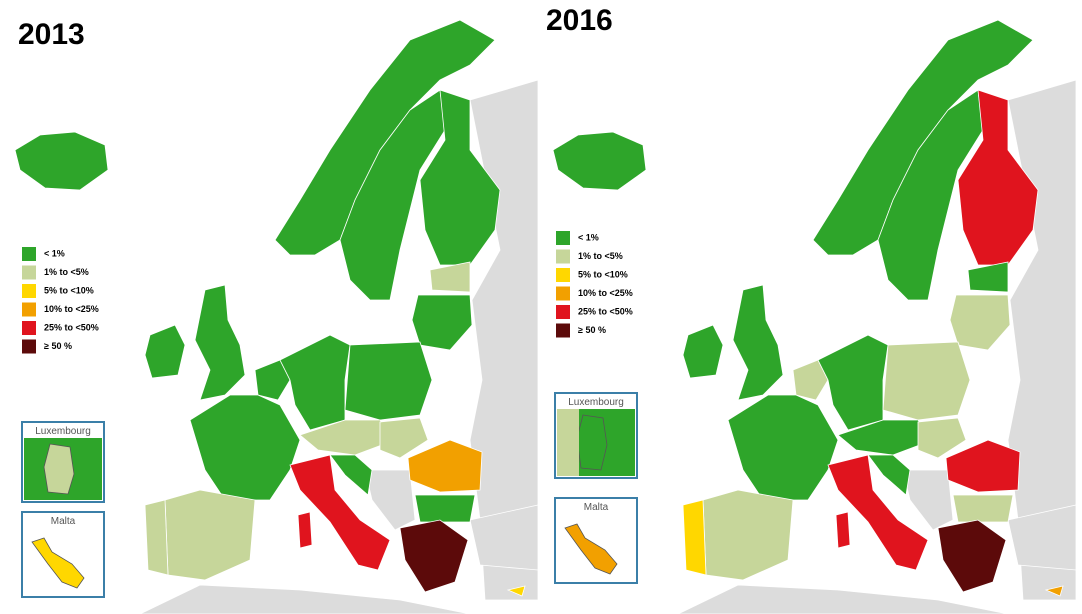  What do you see at coordinates (579, 20) in the screenshot?
I see `year-title: 2016` at bounding box center [579, 20].